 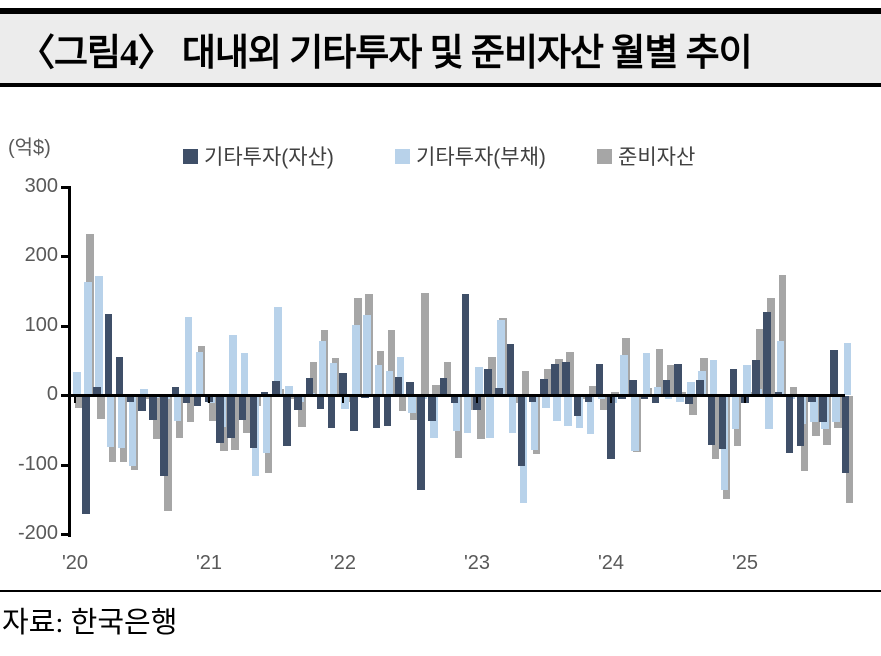 What do you see at coordinates (90, 623) in the screenshot?
I see `source-label: 자료: 한국은행` at bounding box center [90, 623].